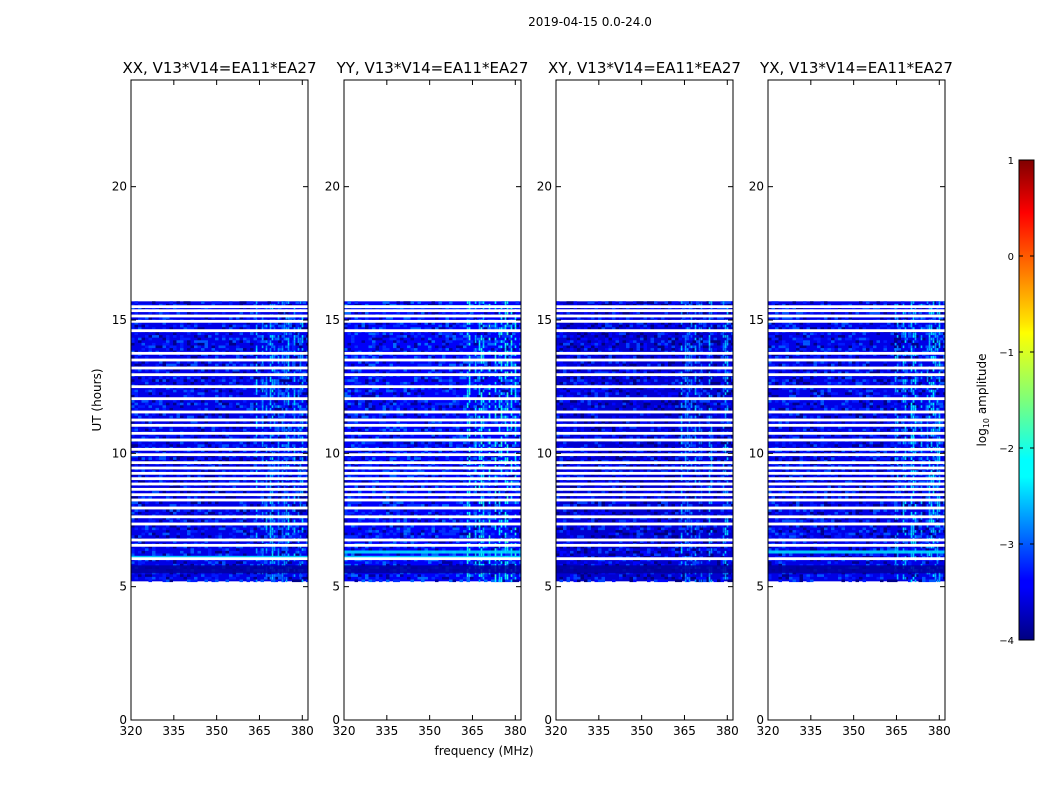 This screenshot has width=1050, height=800. I want to click on colorbar-scale, so click(1026, 400).